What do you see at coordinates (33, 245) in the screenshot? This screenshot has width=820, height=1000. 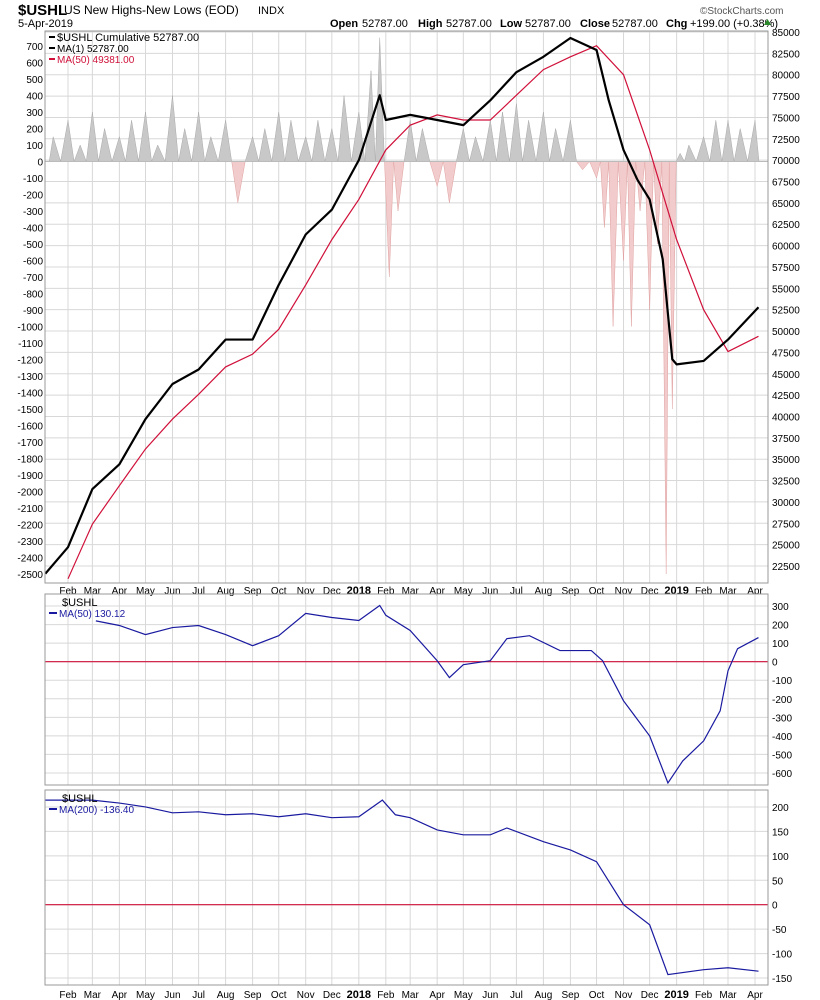 I see `left-axis-tick: -500` at bounding box center [33, 245].